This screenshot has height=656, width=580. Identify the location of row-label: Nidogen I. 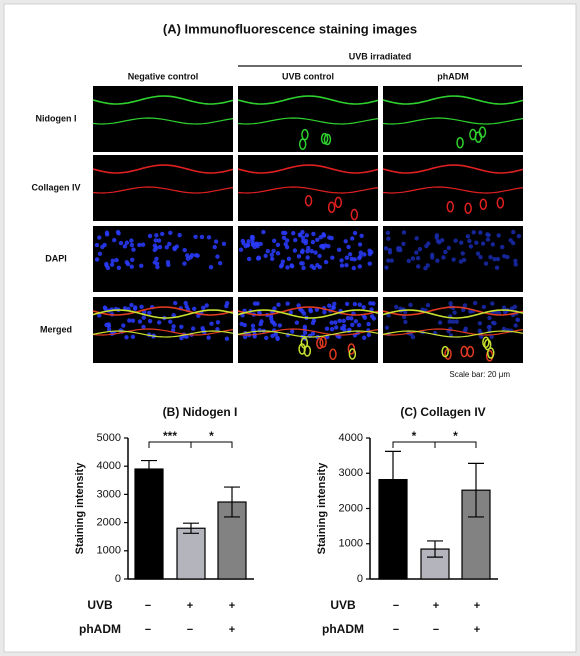
(56, 118).